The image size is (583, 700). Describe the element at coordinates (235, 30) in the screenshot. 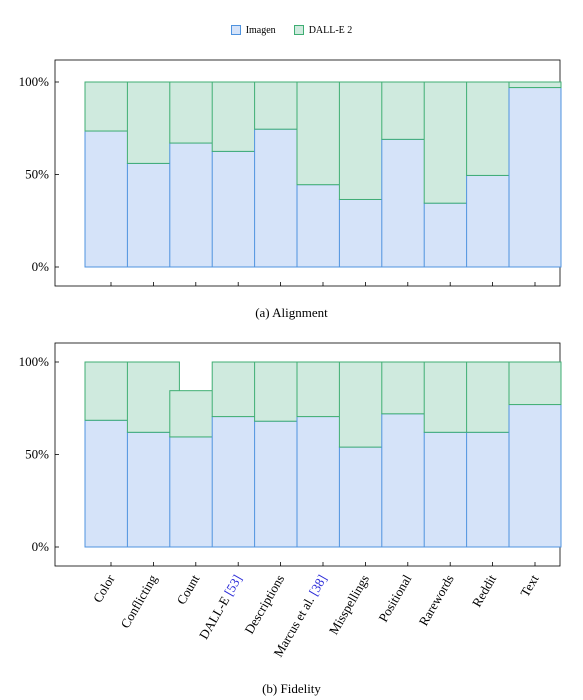

I see `legend-swatch-imagen` at that location.